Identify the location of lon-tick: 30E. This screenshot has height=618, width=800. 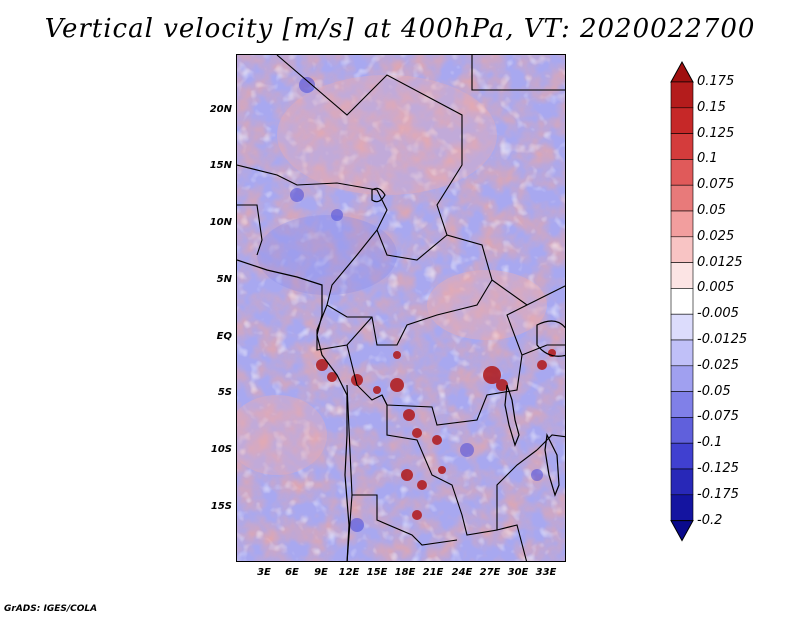
(518, 572).